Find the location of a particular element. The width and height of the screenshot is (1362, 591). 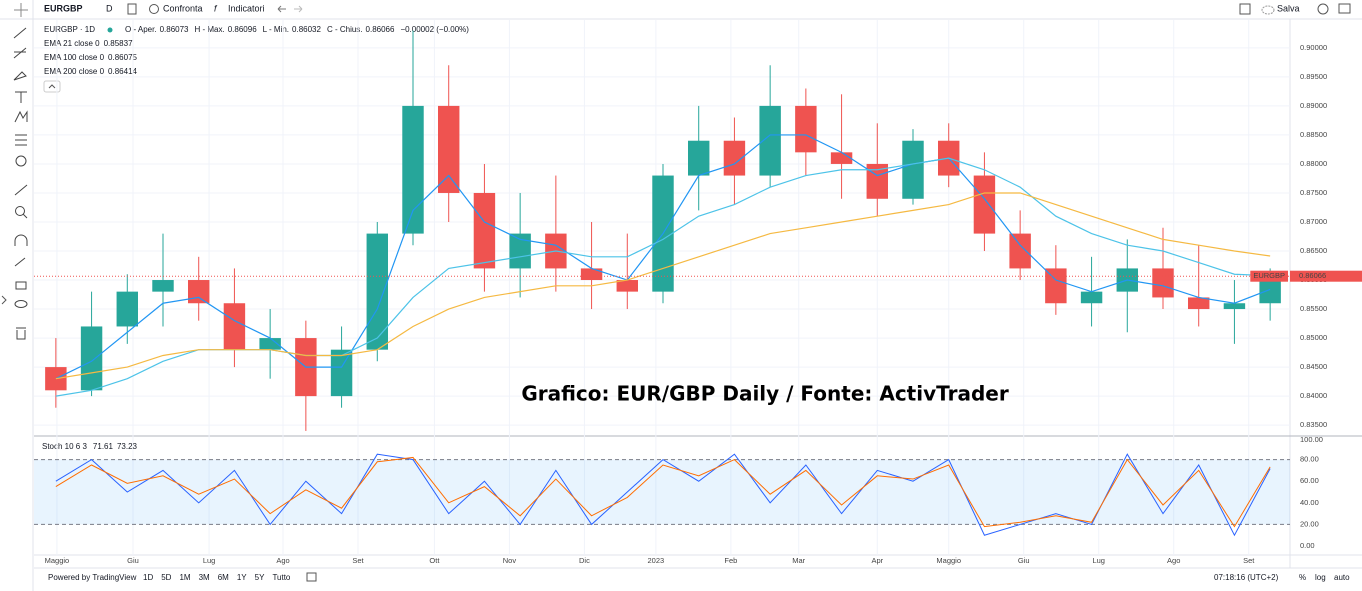

compare-icon is located at coordinates (154, 9).